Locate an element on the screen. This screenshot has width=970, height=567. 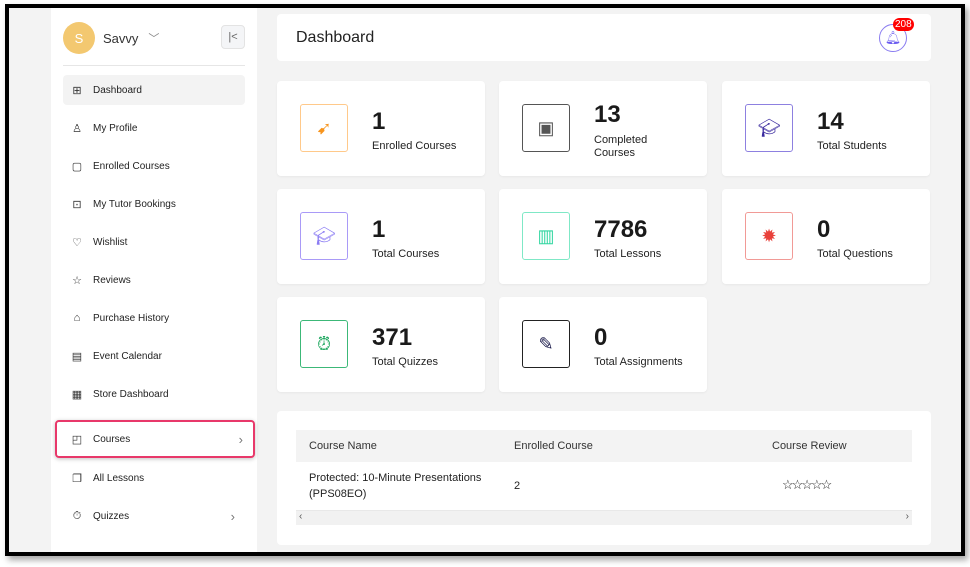
stat-value: 371 is located at coordinates (392, 337).